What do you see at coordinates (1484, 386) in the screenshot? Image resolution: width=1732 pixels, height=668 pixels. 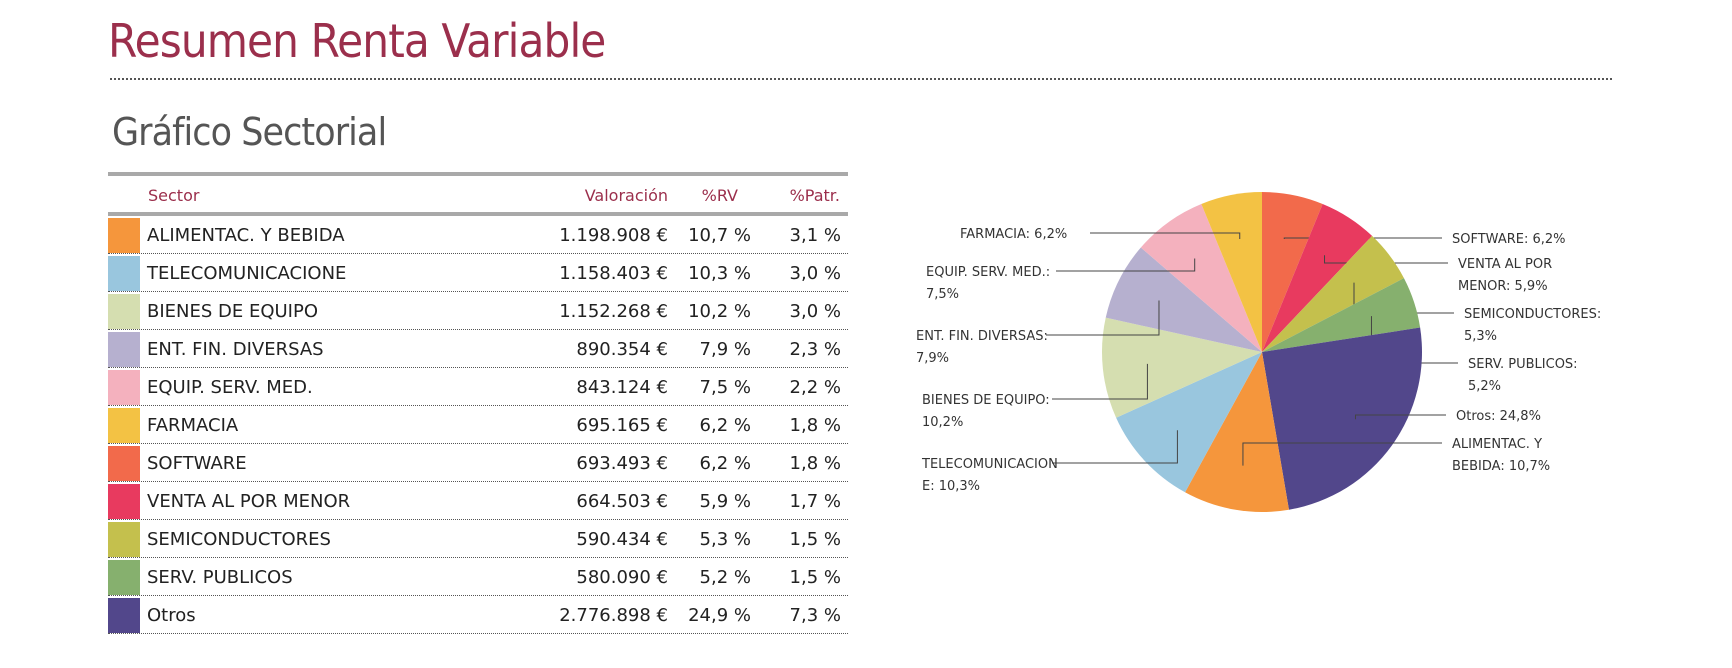 I see `slice-label: 5,2%` at bounding box center [1484, 386].